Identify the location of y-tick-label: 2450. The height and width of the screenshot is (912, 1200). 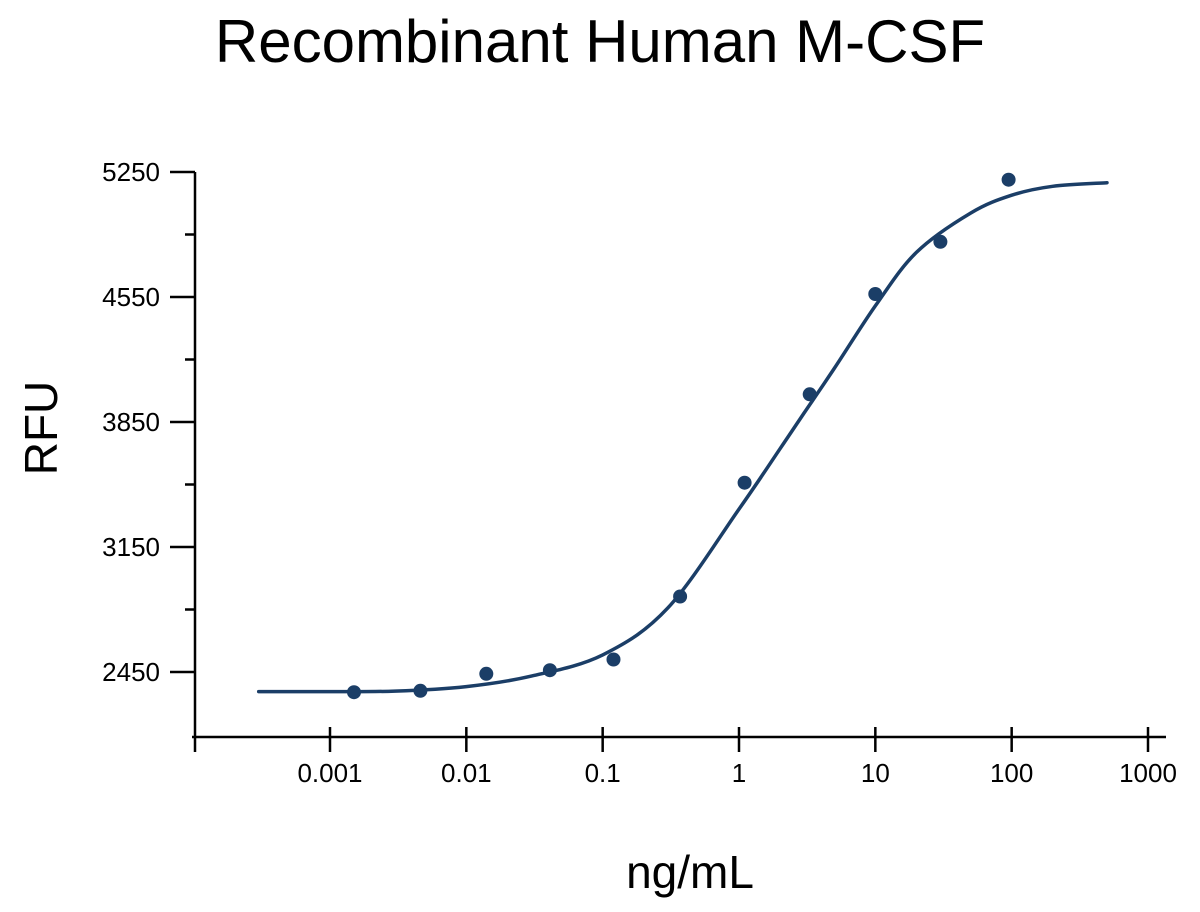
(131, 672).